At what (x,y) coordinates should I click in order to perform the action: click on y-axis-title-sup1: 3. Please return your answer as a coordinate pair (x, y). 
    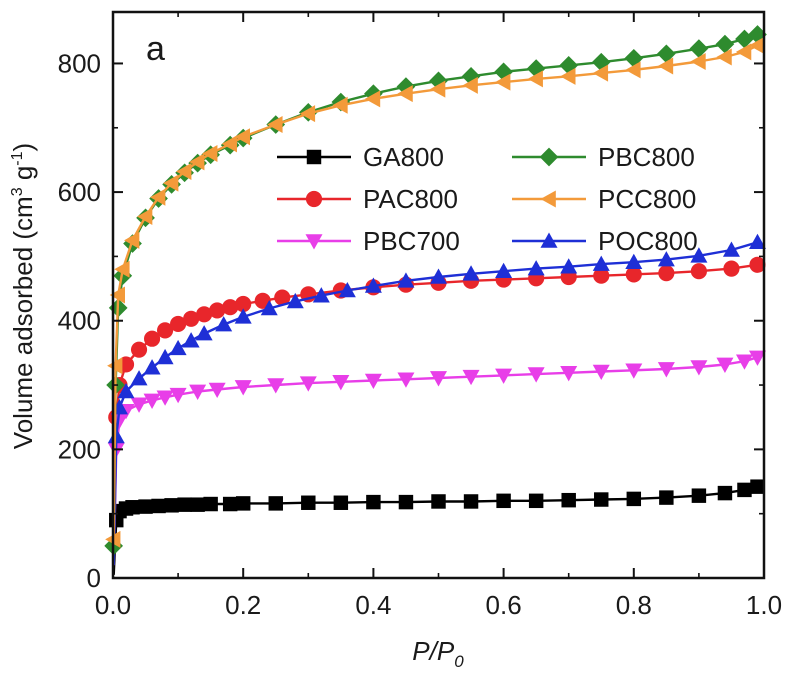
    Looking at the image, I should click on (17, 191).